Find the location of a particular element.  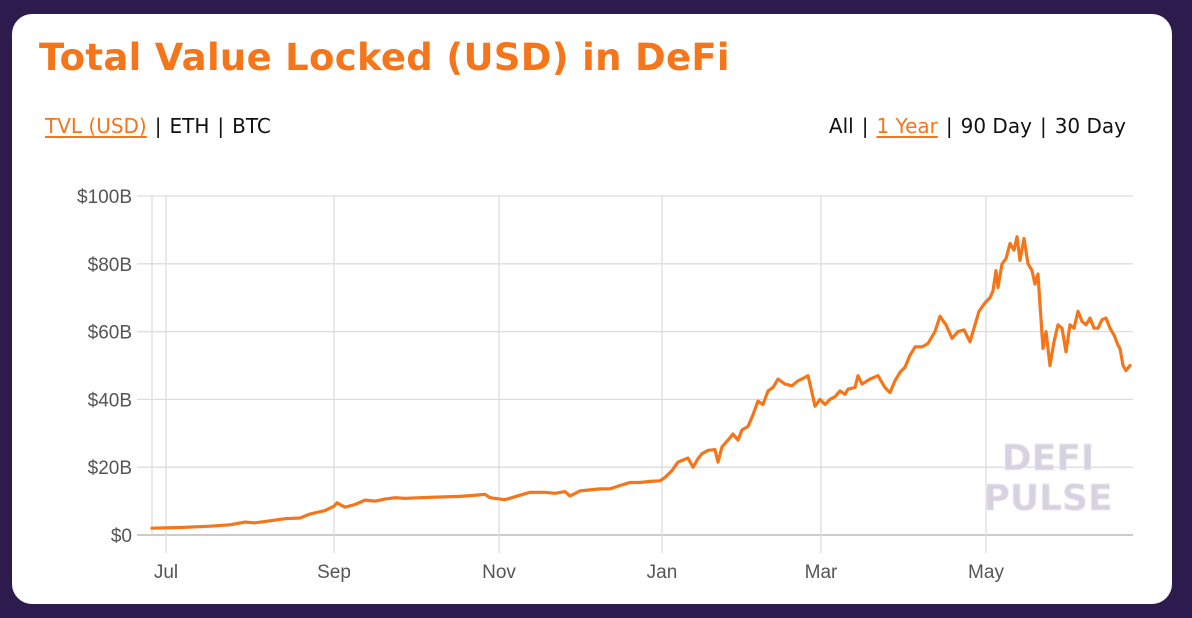

y-tick-label: $0 is located at coordinates (121, 536).